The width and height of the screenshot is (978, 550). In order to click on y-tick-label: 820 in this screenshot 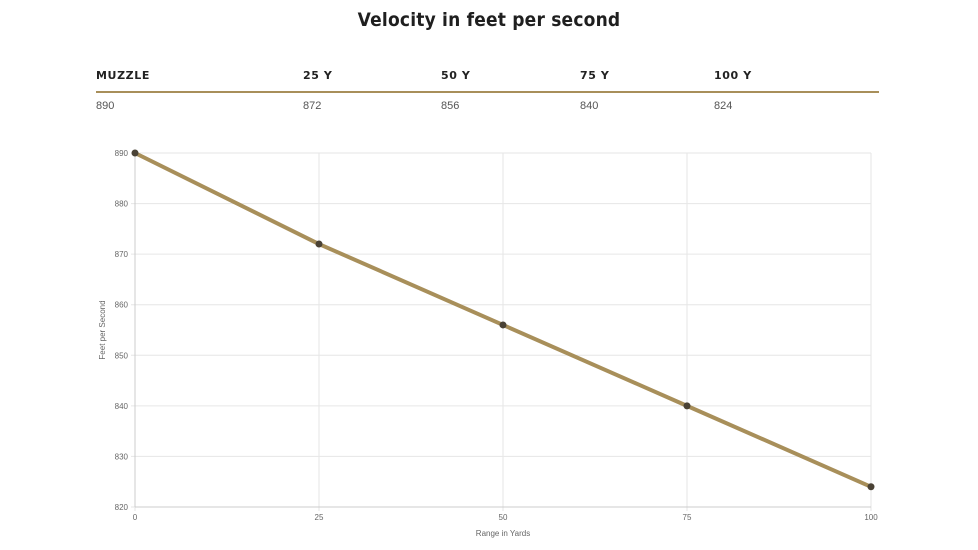, I will do `click(122, 507)`.